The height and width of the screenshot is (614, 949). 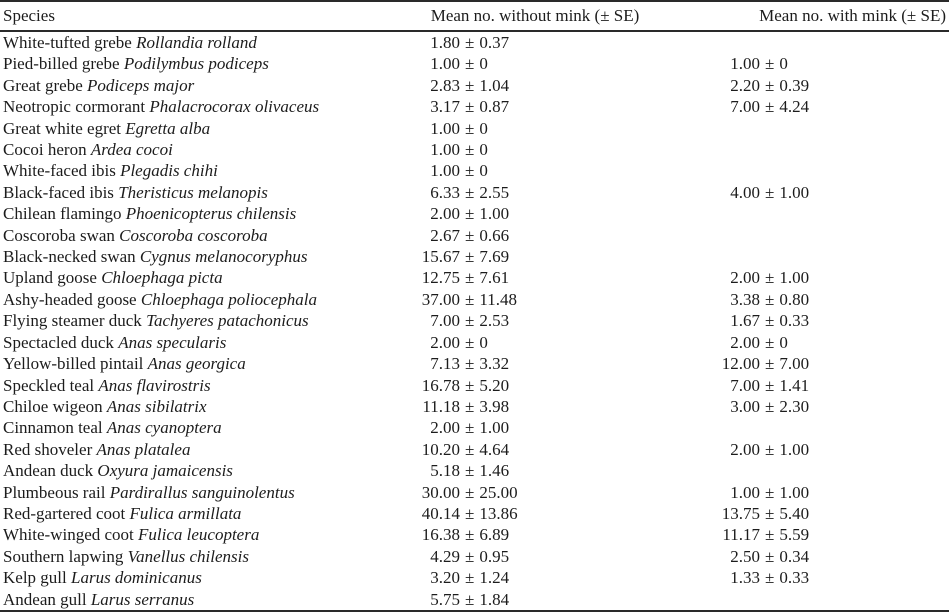 What do you see at coordinates (464, 385) in the screenshot?
I see `without-mink-value: 16.78 ±5.20` at bounding box center [464, 385].